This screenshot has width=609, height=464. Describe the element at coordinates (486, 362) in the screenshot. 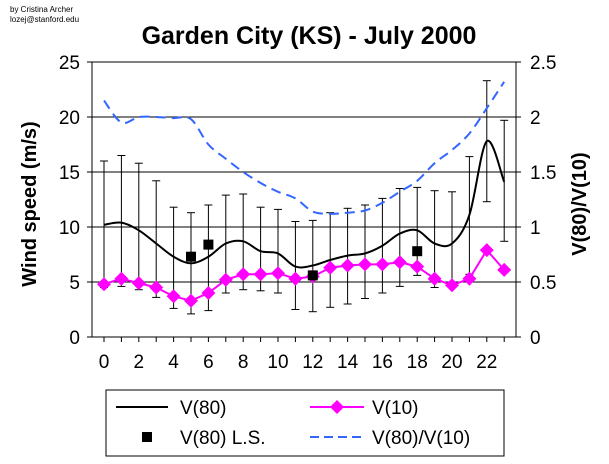

I see `x-tick-label: 22` at that location.